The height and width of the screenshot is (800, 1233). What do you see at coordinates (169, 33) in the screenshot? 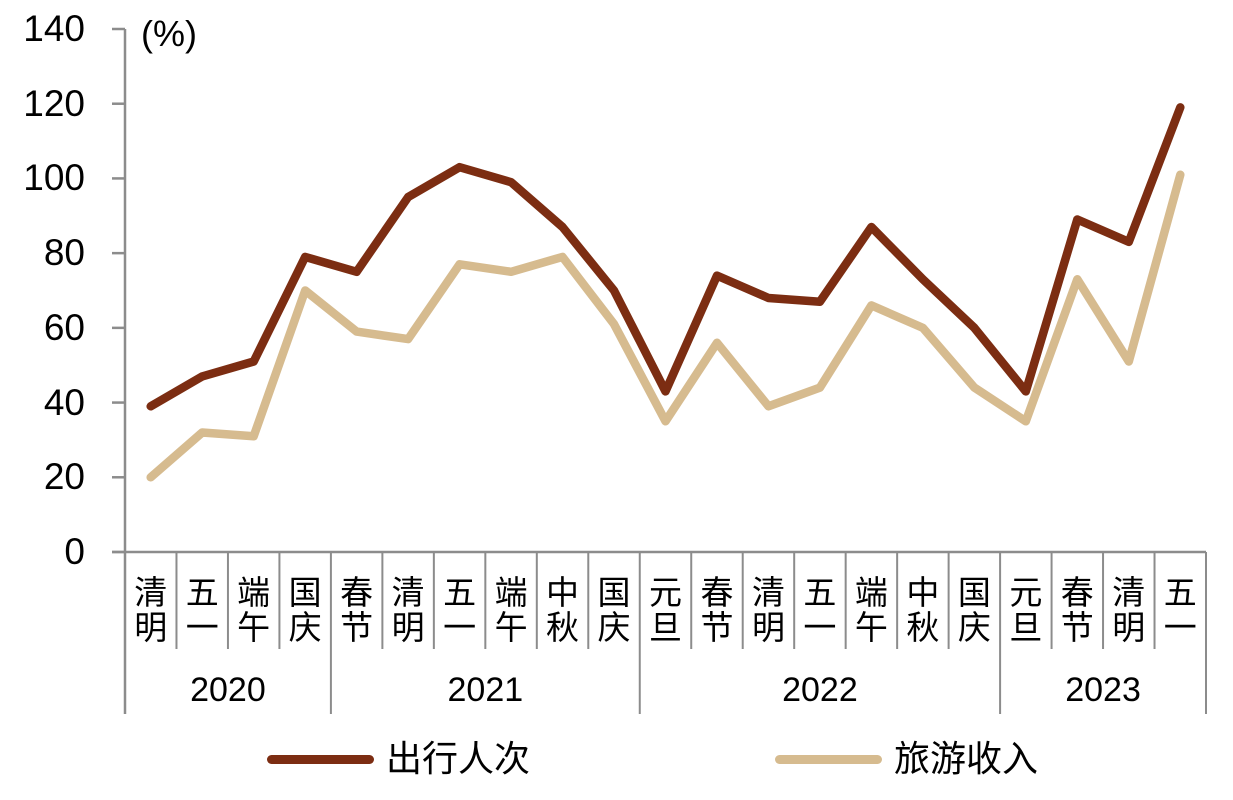
I see `y-axis-unit-label: (%)` at bounding box center [169, 33].